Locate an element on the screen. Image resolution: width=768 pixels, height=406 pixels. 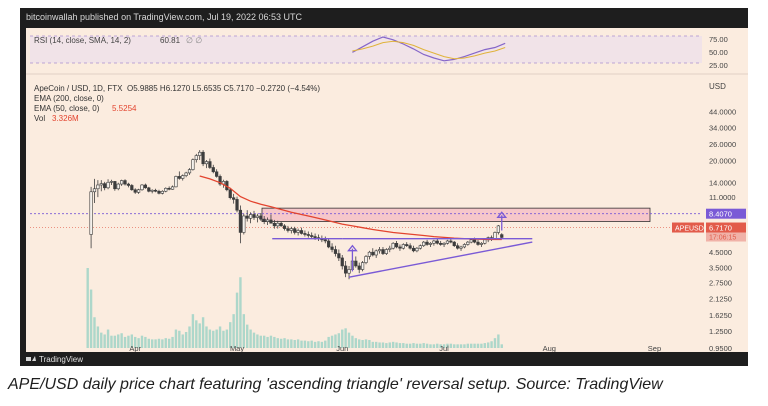
time-tick-label: Aug is located at coordinates (549, 348).